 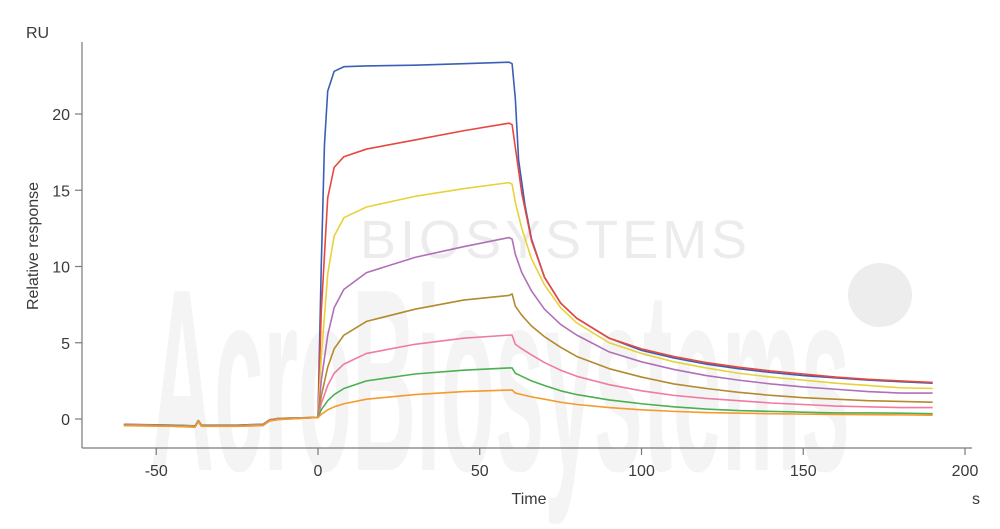 What do you see at coordinates (61, 191) in the screenshot?
I see `y-tick-label: 15` at bounding box center [61, 191].